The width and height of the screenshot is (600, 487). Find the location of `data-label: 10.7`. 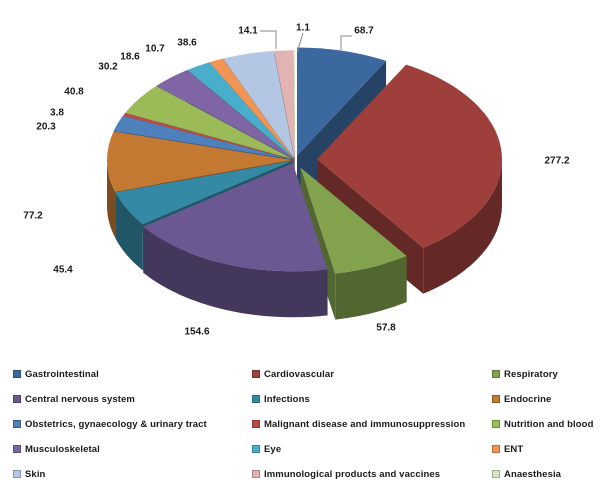

data-label: 10.7 is located at coordinates (155, 49).